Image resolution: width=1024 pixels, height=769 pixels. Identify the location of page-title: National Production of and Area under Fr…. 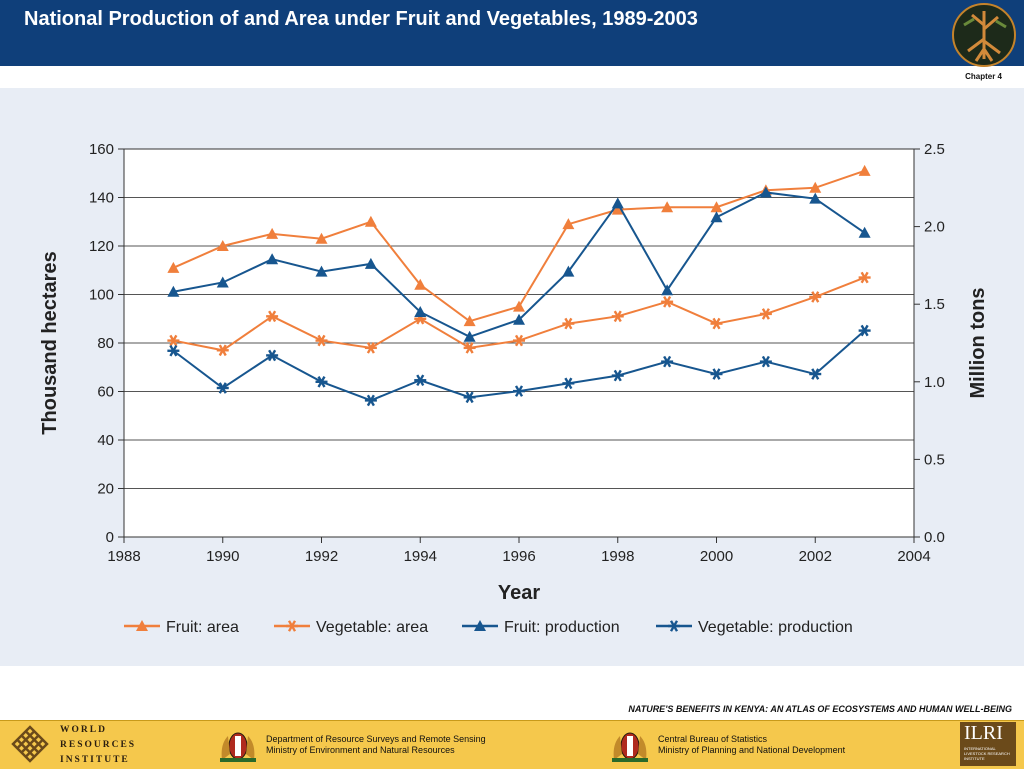
(361, 19).